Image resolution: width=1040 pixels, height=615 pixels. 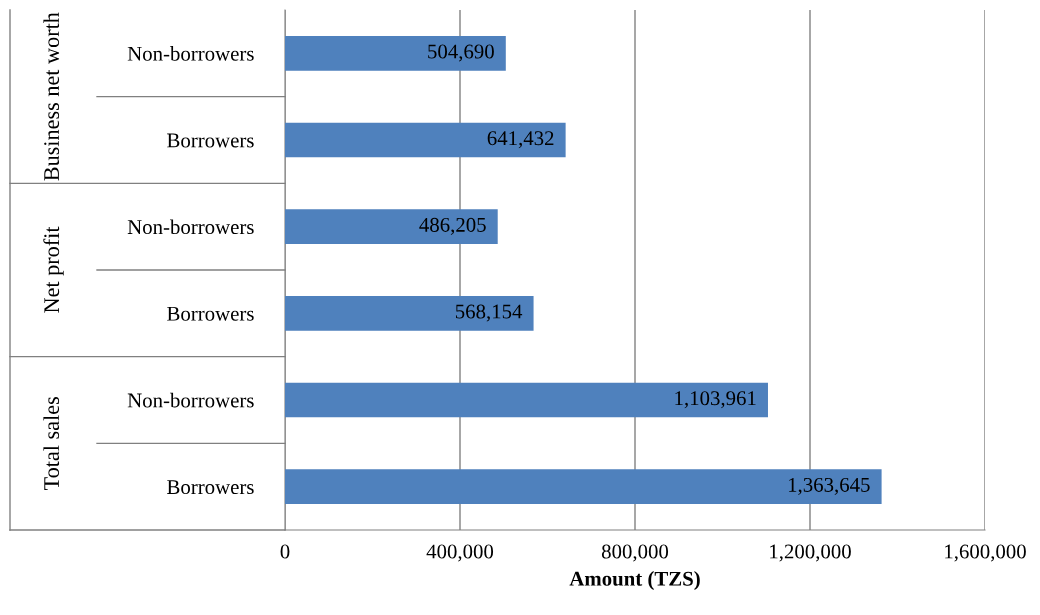 I want to click on data-label: 1,363,645, so click(x=829, y=486).